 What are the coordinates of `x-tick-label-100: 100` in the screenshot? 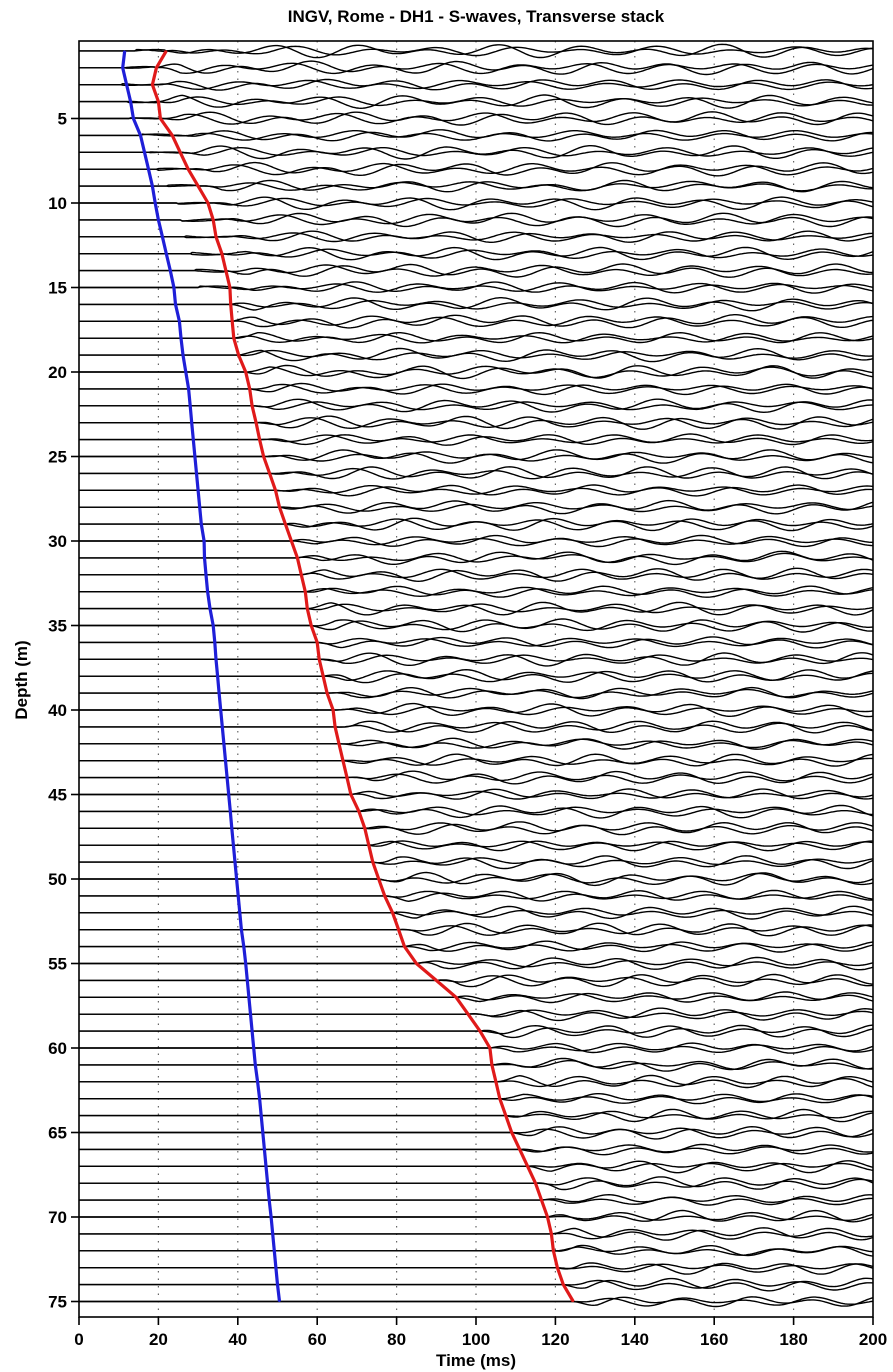 It's located at (476, 1339).